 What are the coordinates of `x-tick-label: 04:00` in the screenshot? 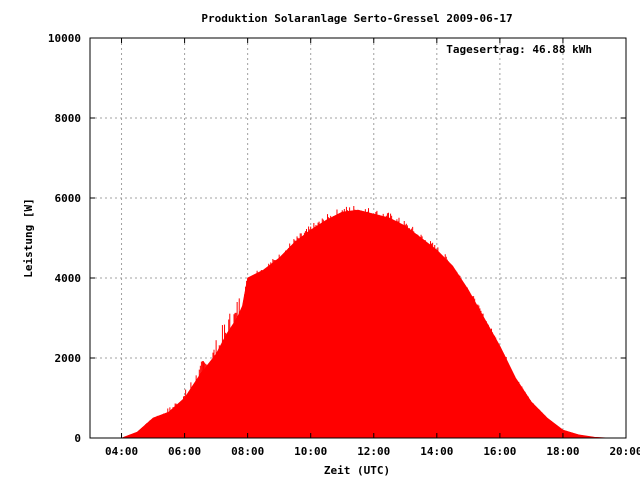 It's located at (121, 451).